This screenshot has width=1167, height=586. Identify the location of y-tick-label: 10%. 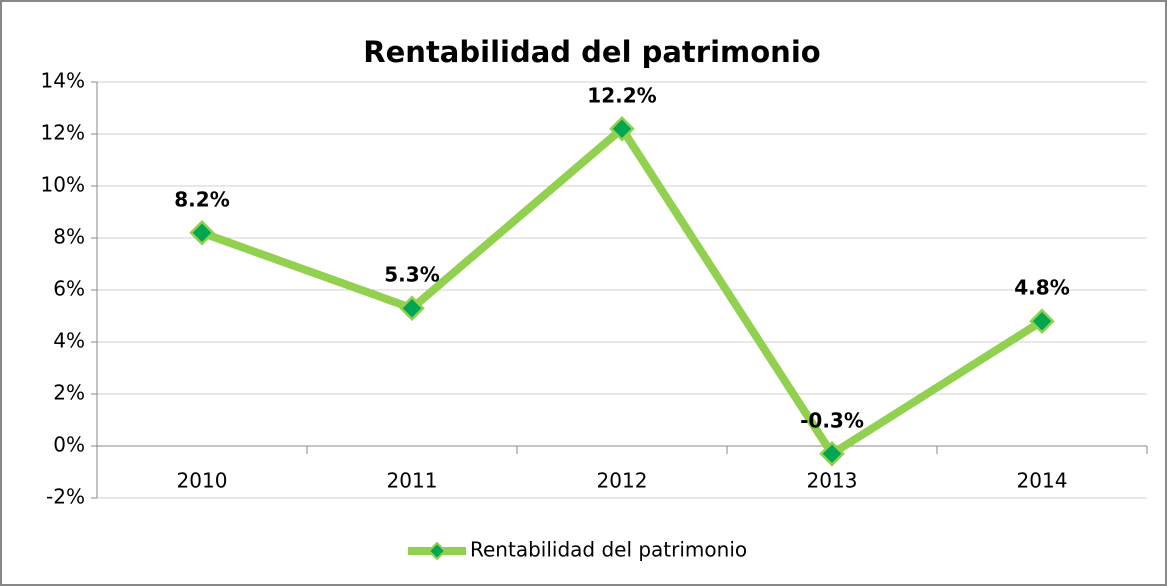
(63, 185).